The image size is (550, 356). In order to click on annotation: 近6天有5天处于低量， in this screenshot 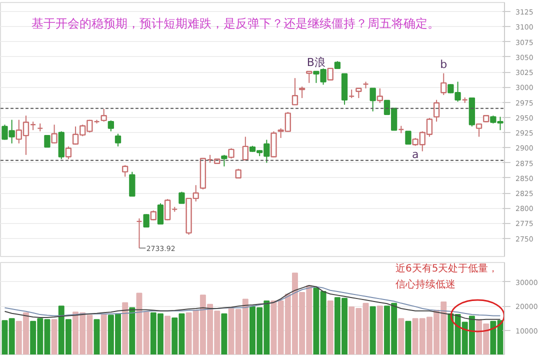, I will do `click(447, 268)`.